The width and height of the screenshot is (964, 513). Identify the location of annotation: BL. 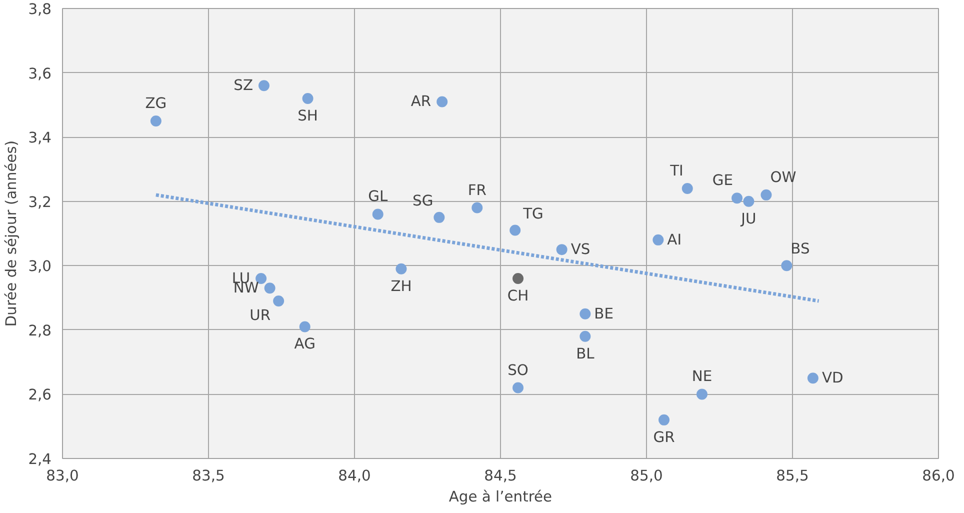
(586, 353).